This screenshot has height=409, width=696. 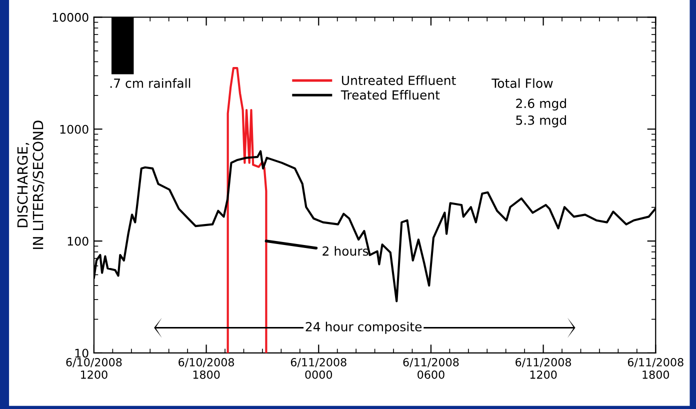 What do you see at coordinates (78, 241) in the screenshot?
I see `y-tick-label: 100` at bounding box center [78, 241].